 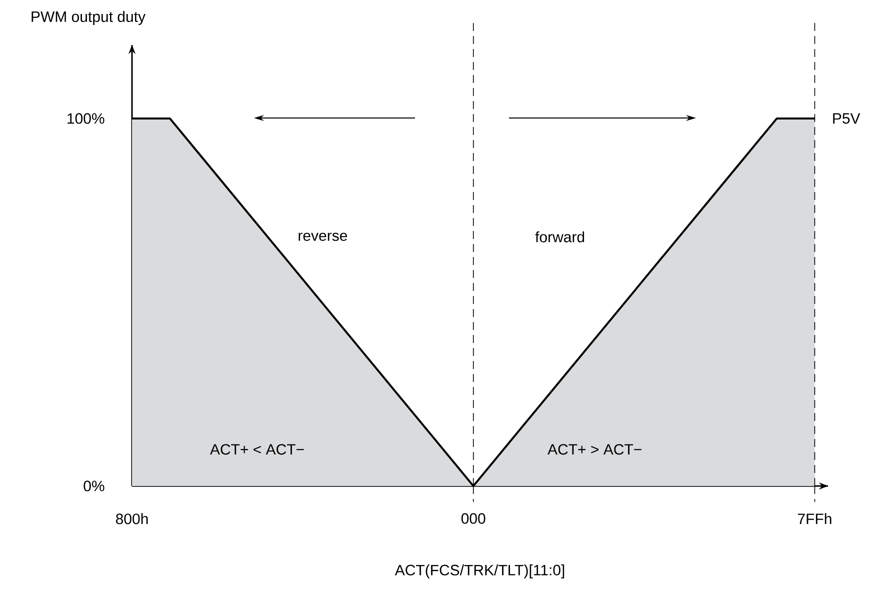 What do you see at coordinates (257, 449) in the screenshot?
I see `annotation: ACT+ < ACT−` at bounding box center [257, 449].